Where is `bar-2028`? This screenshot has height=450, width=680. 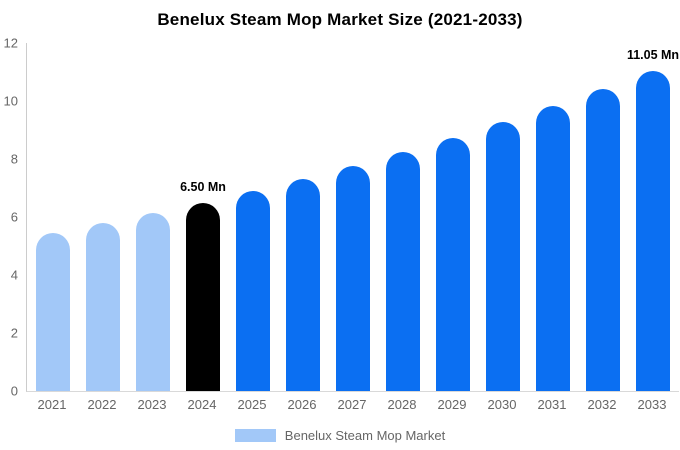 bar-2028 is located at coordinates (403, 271).